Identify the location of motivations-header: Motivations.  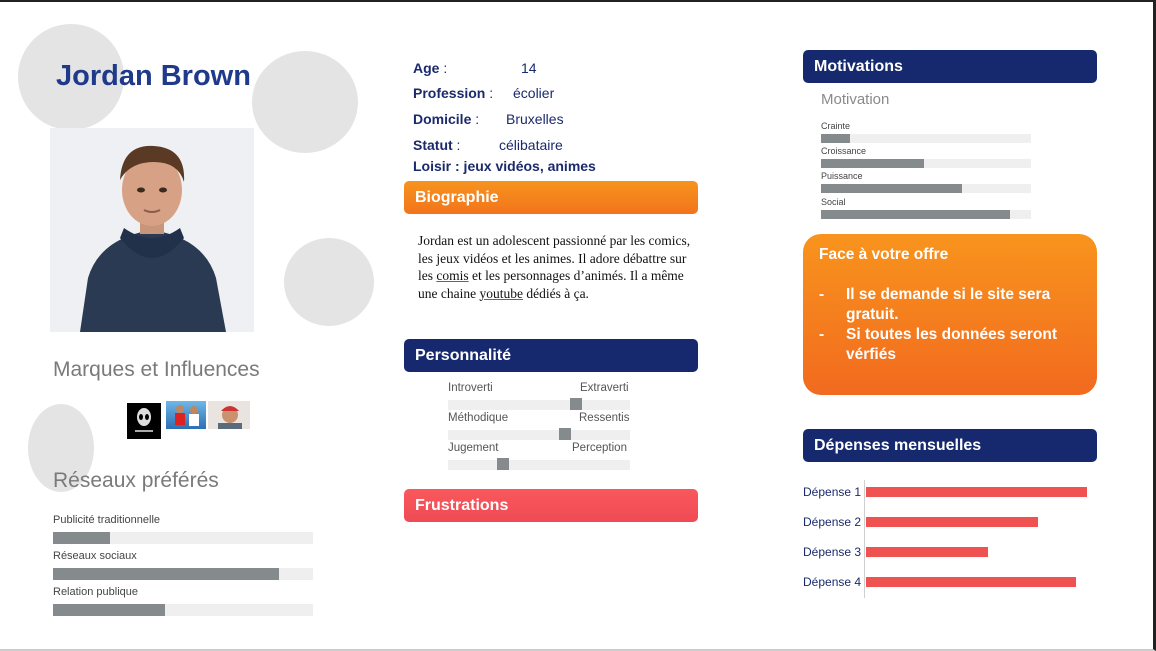
(950, 66).